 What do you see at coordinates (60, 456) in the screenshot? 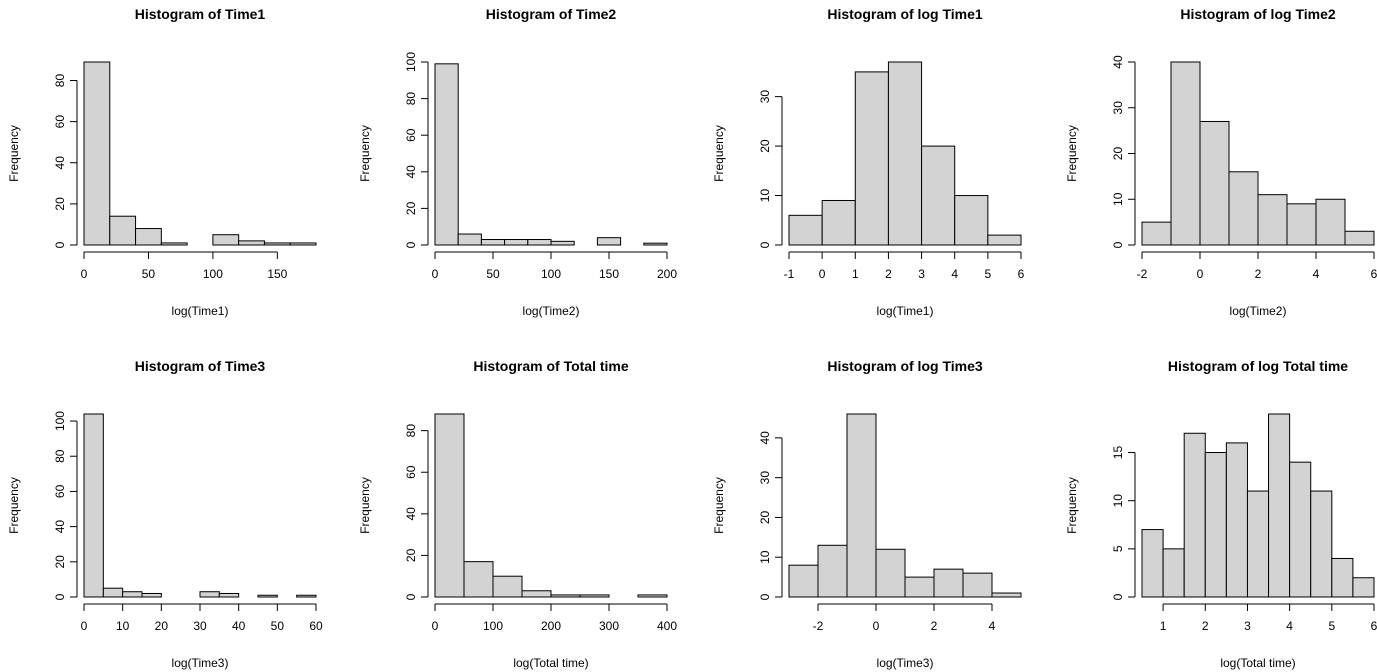
I see `y-tick-label: 80` at bounding box center [60, 456].